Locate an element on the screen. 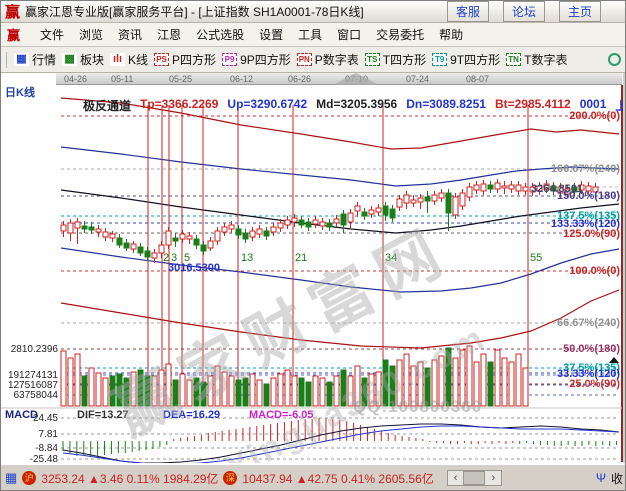 The image size is (626, 491). window-title: 赢家江恩专业版[赢家服务平台] - [上证指数 SH1A0001-78日K线] is located at coordinates (194, 12).